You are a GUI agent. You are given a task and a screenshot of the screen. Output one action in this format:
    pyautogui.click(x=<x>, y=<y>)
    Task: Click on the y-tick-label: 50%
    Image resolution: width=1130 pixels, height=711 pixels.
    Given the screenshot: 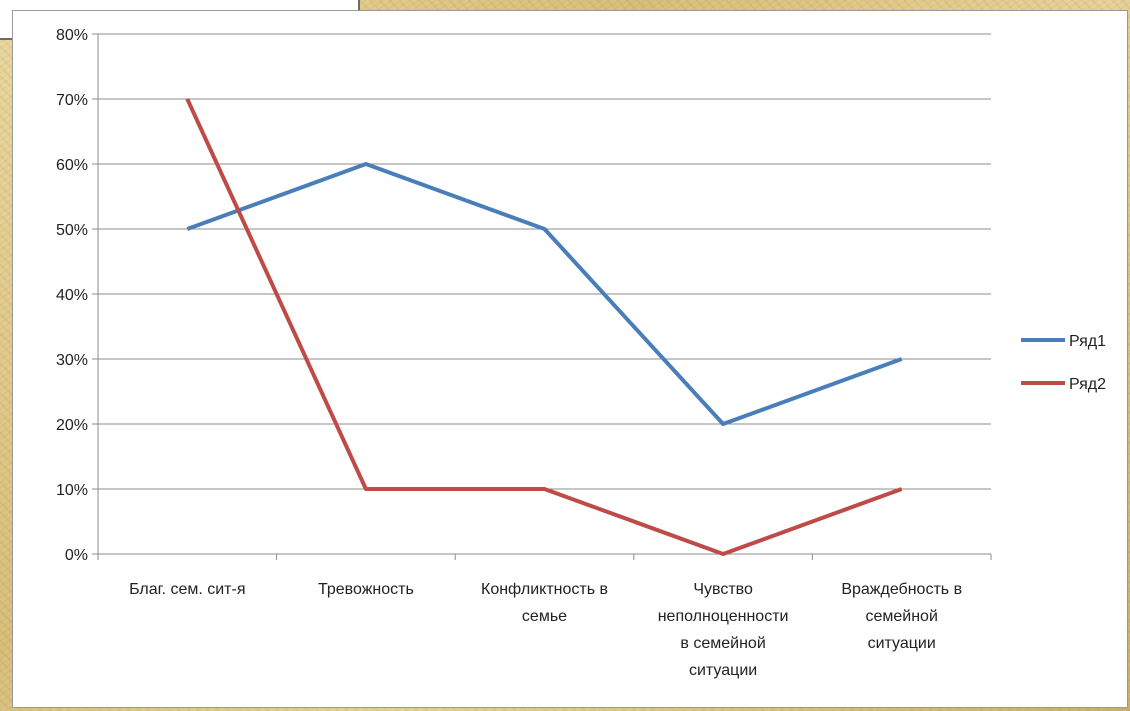 What is the action you would take?
    pyautogui.click(x=72, y=230)
    